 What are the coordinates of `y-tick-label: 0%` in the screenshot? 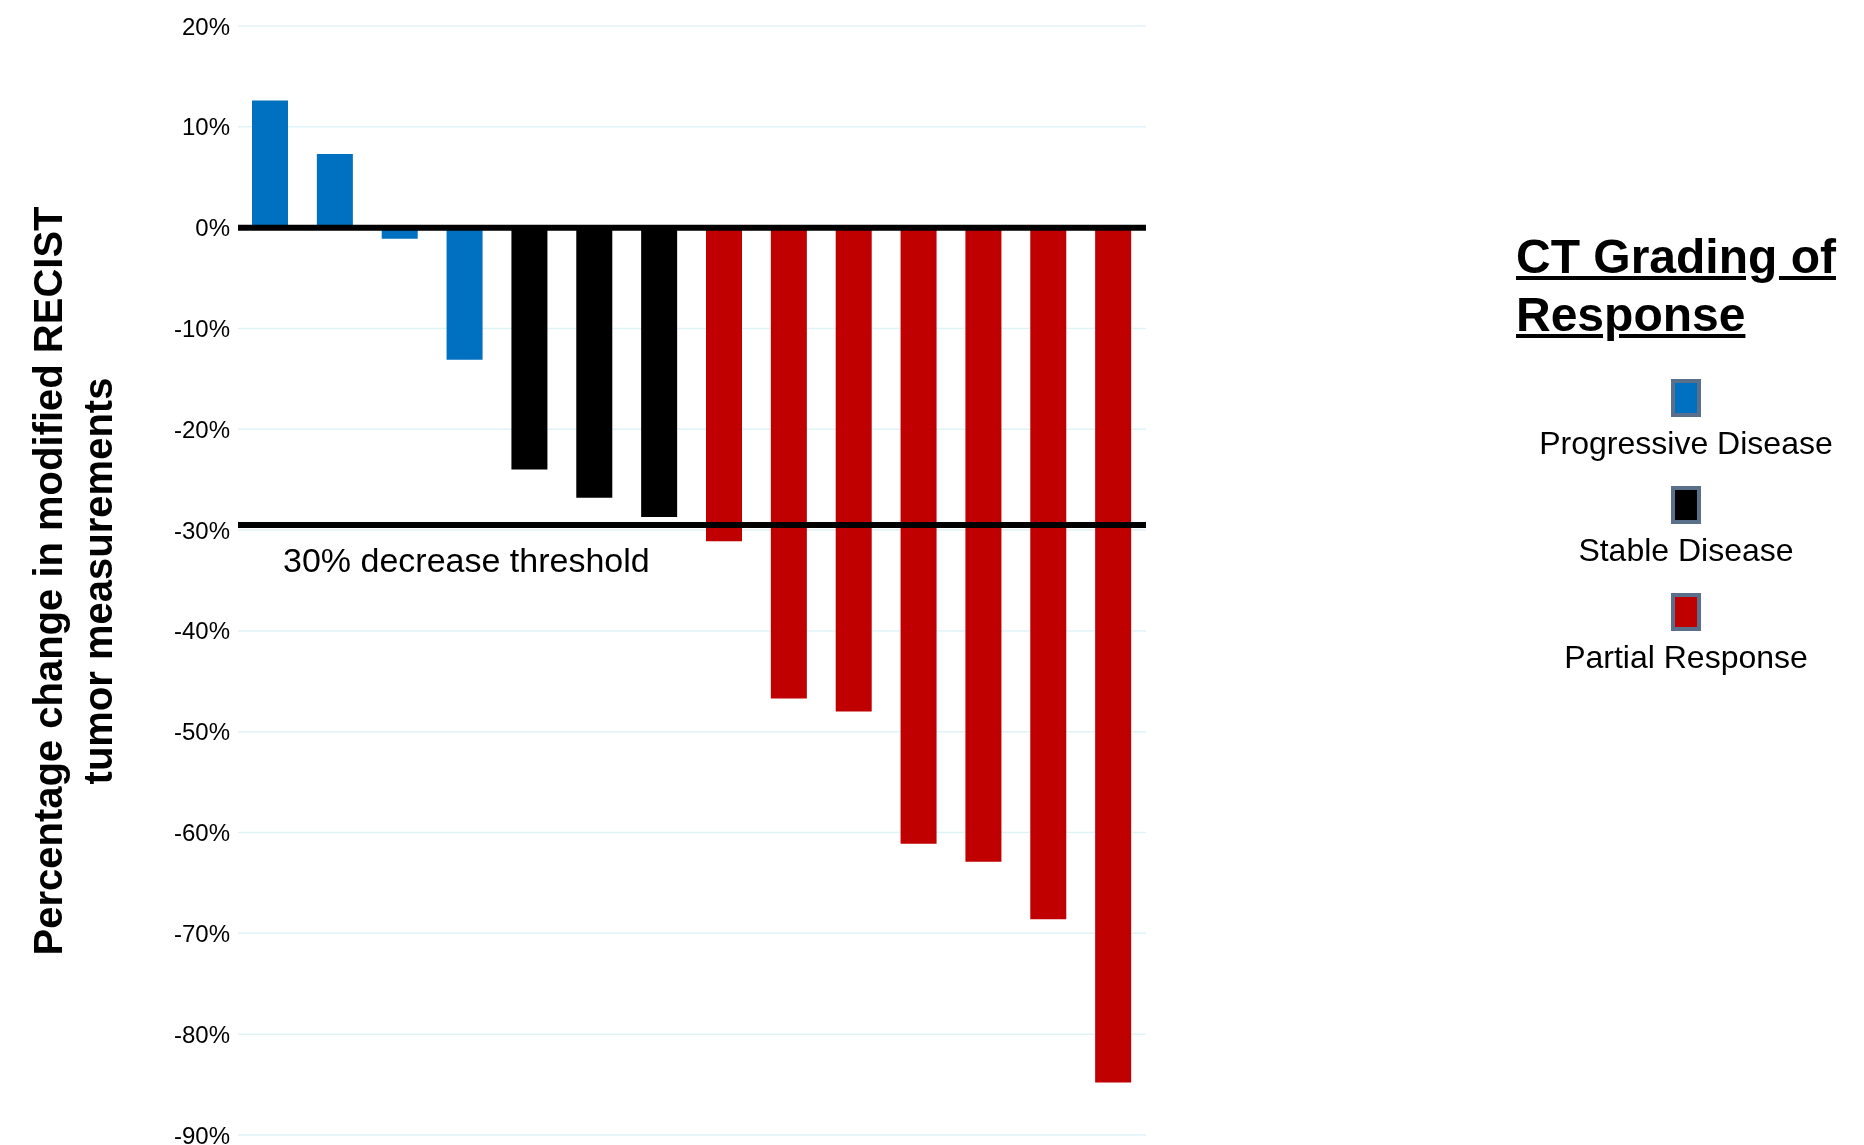 It's located at (212, 228).